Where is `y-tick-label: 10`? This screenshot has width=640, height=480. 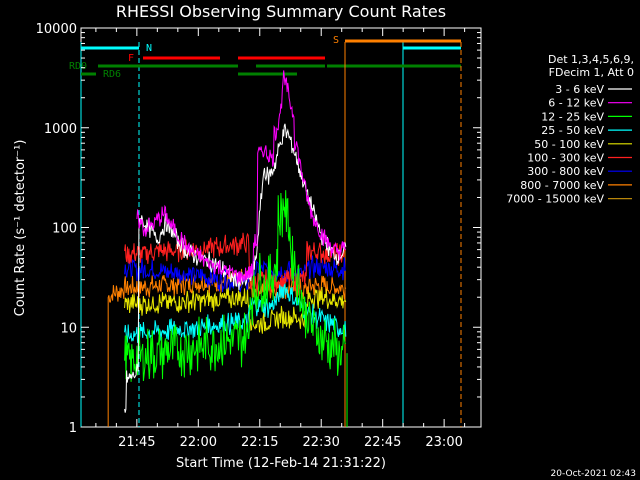 y-tick-label: 10 is located at coordinates (68, 328).